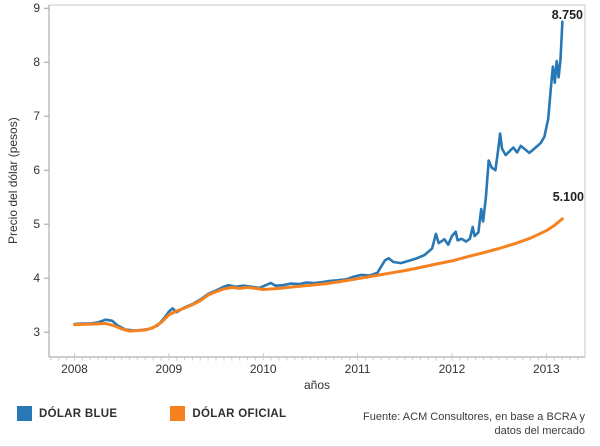 The width and height of the screenshot is (600, 447). Describe the element at coordinates (13, 181) in the screenshot. I see `y-axis-title: Precio del dólar (pesos)` at that location.